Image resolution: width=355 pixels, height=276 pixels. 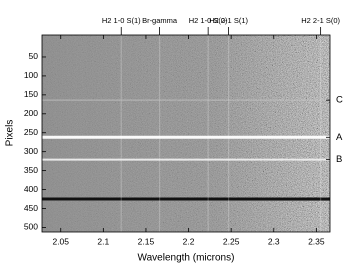 What do you see at coordinates (121, 20) in the screenshot?
I see `emission-line-label: H2 1-0 S(1)` at bounding box center [121, 20].